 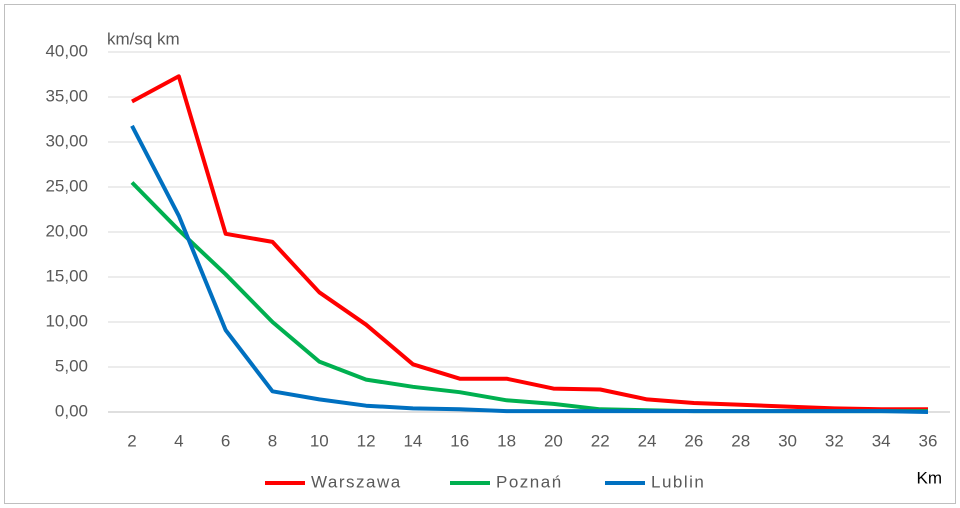 I want to click on x-tick-label: 36, so click(x=928, y=440).